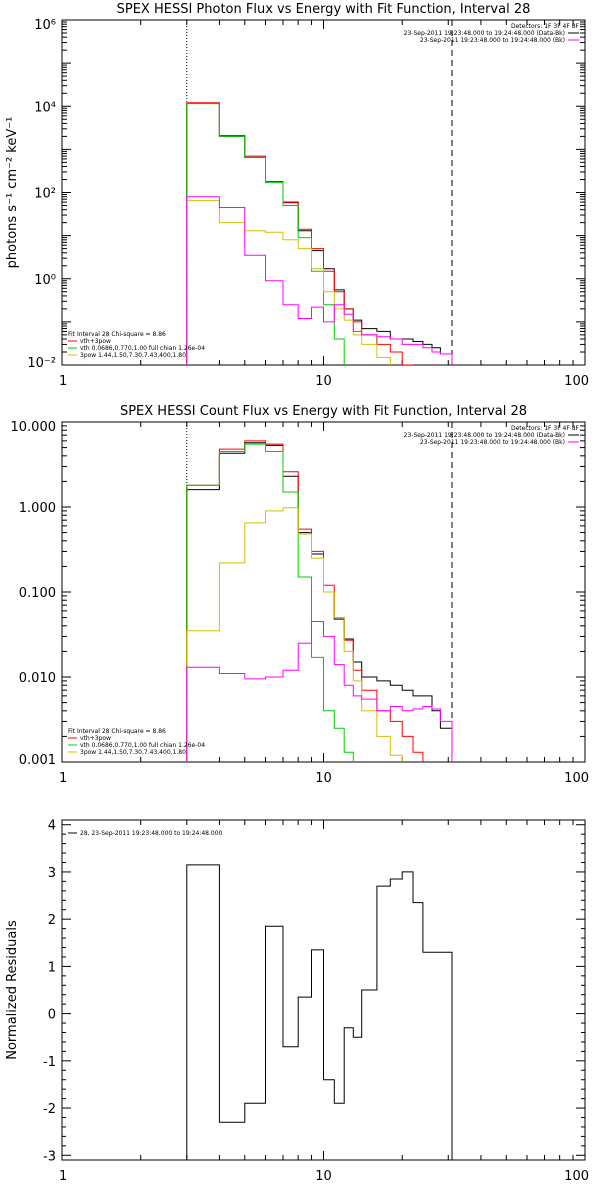  I want to click on y-tick-label: 4, so click(52, 826).